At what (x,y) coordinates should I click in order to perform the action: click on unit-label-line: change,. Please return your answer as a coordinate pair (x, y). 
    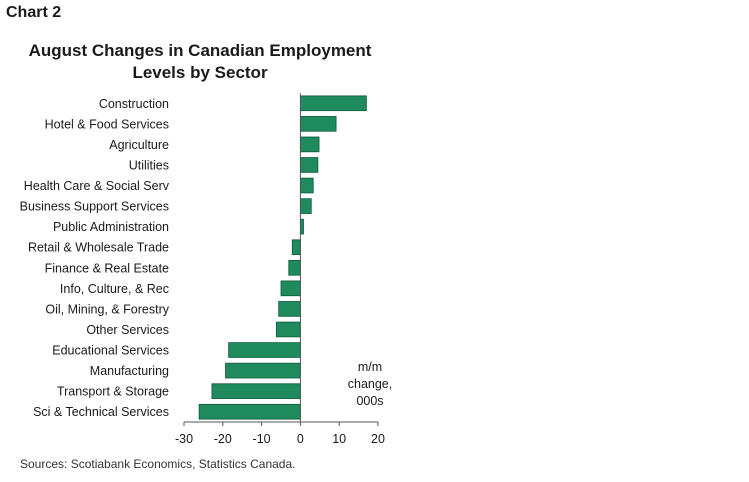
    Looking at the image, I should click on (370, 384).